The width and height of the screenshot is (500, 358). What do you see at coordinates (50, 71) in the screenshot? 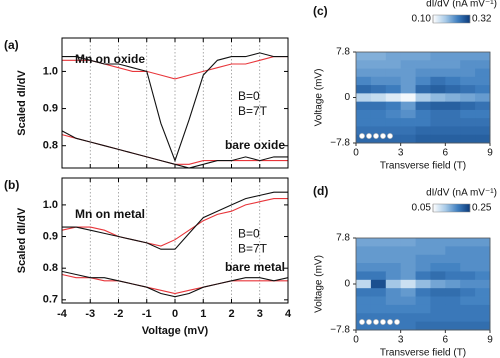
I see `y-tick-label: 1.0` at bounding box center [50, 71].